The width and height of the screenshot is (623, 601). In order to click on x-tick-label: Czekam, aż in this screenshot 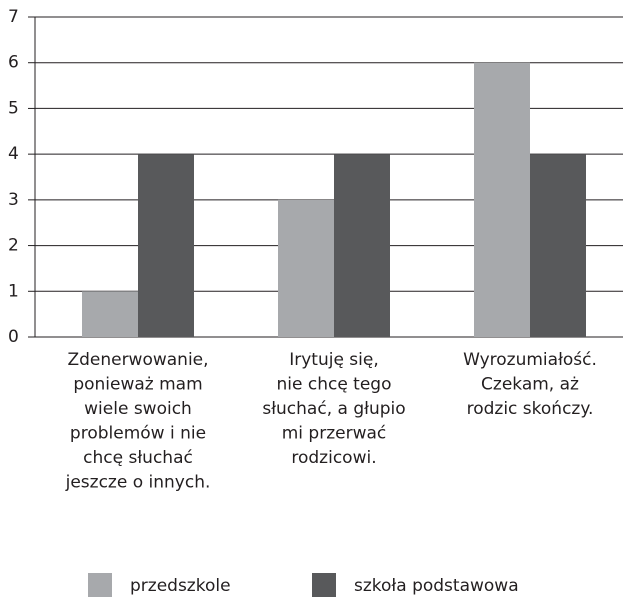, I will do `click(530, 385)`.